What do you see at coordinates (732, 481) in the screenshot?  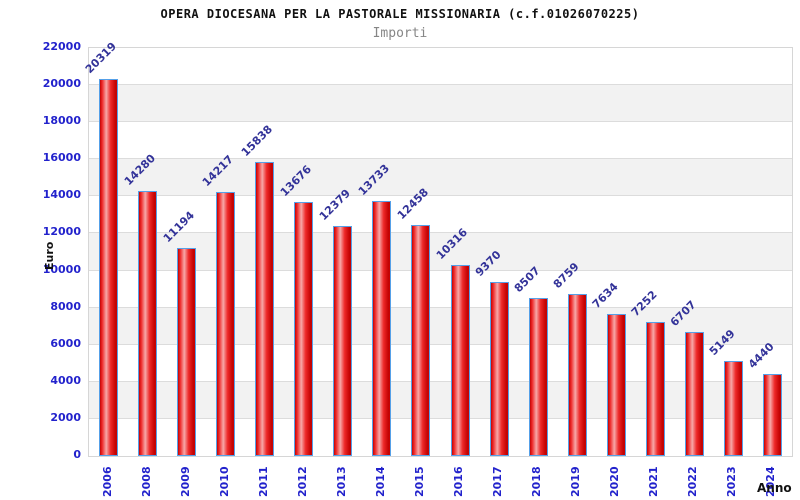 I see `x-tick-label: 2023` at bounding box center [732, 481].